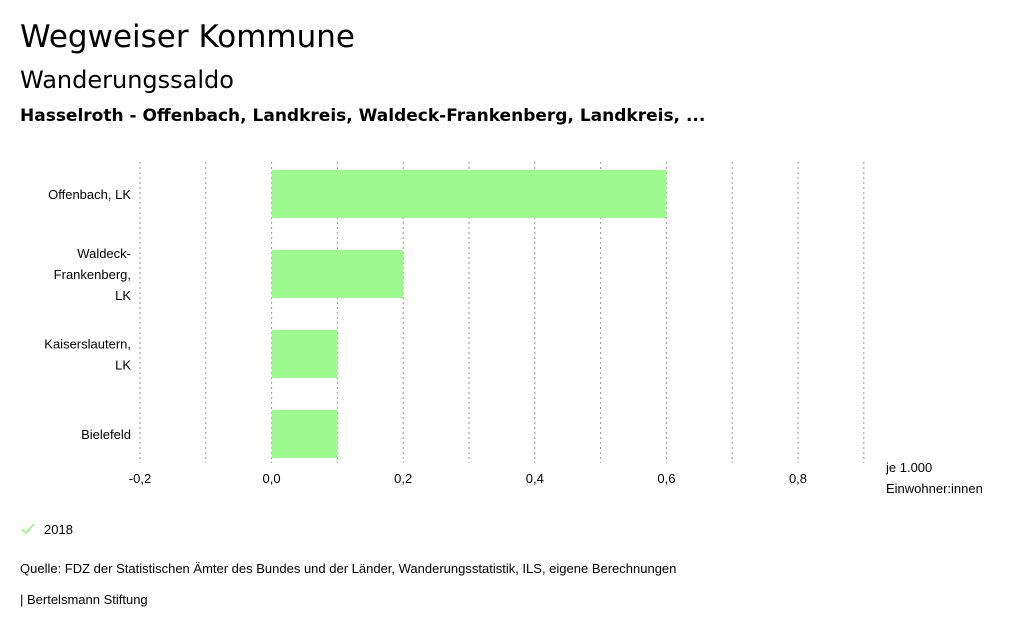 This screenshot has height=634, width=1024. What do you see at coordinates (272, 478) in the screenshot?
I see `tick-label: 0,0` at bounding box center [272, 478].